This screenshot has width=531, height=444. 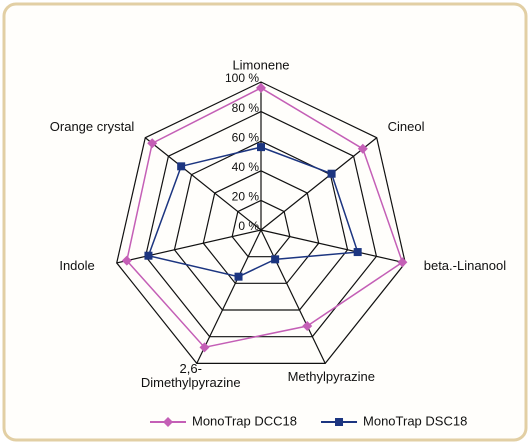 What do you see at coordinates (246, 137) in the screenshot?
I see `y-tick-label: 60 %` at bounding box center [246, 137].